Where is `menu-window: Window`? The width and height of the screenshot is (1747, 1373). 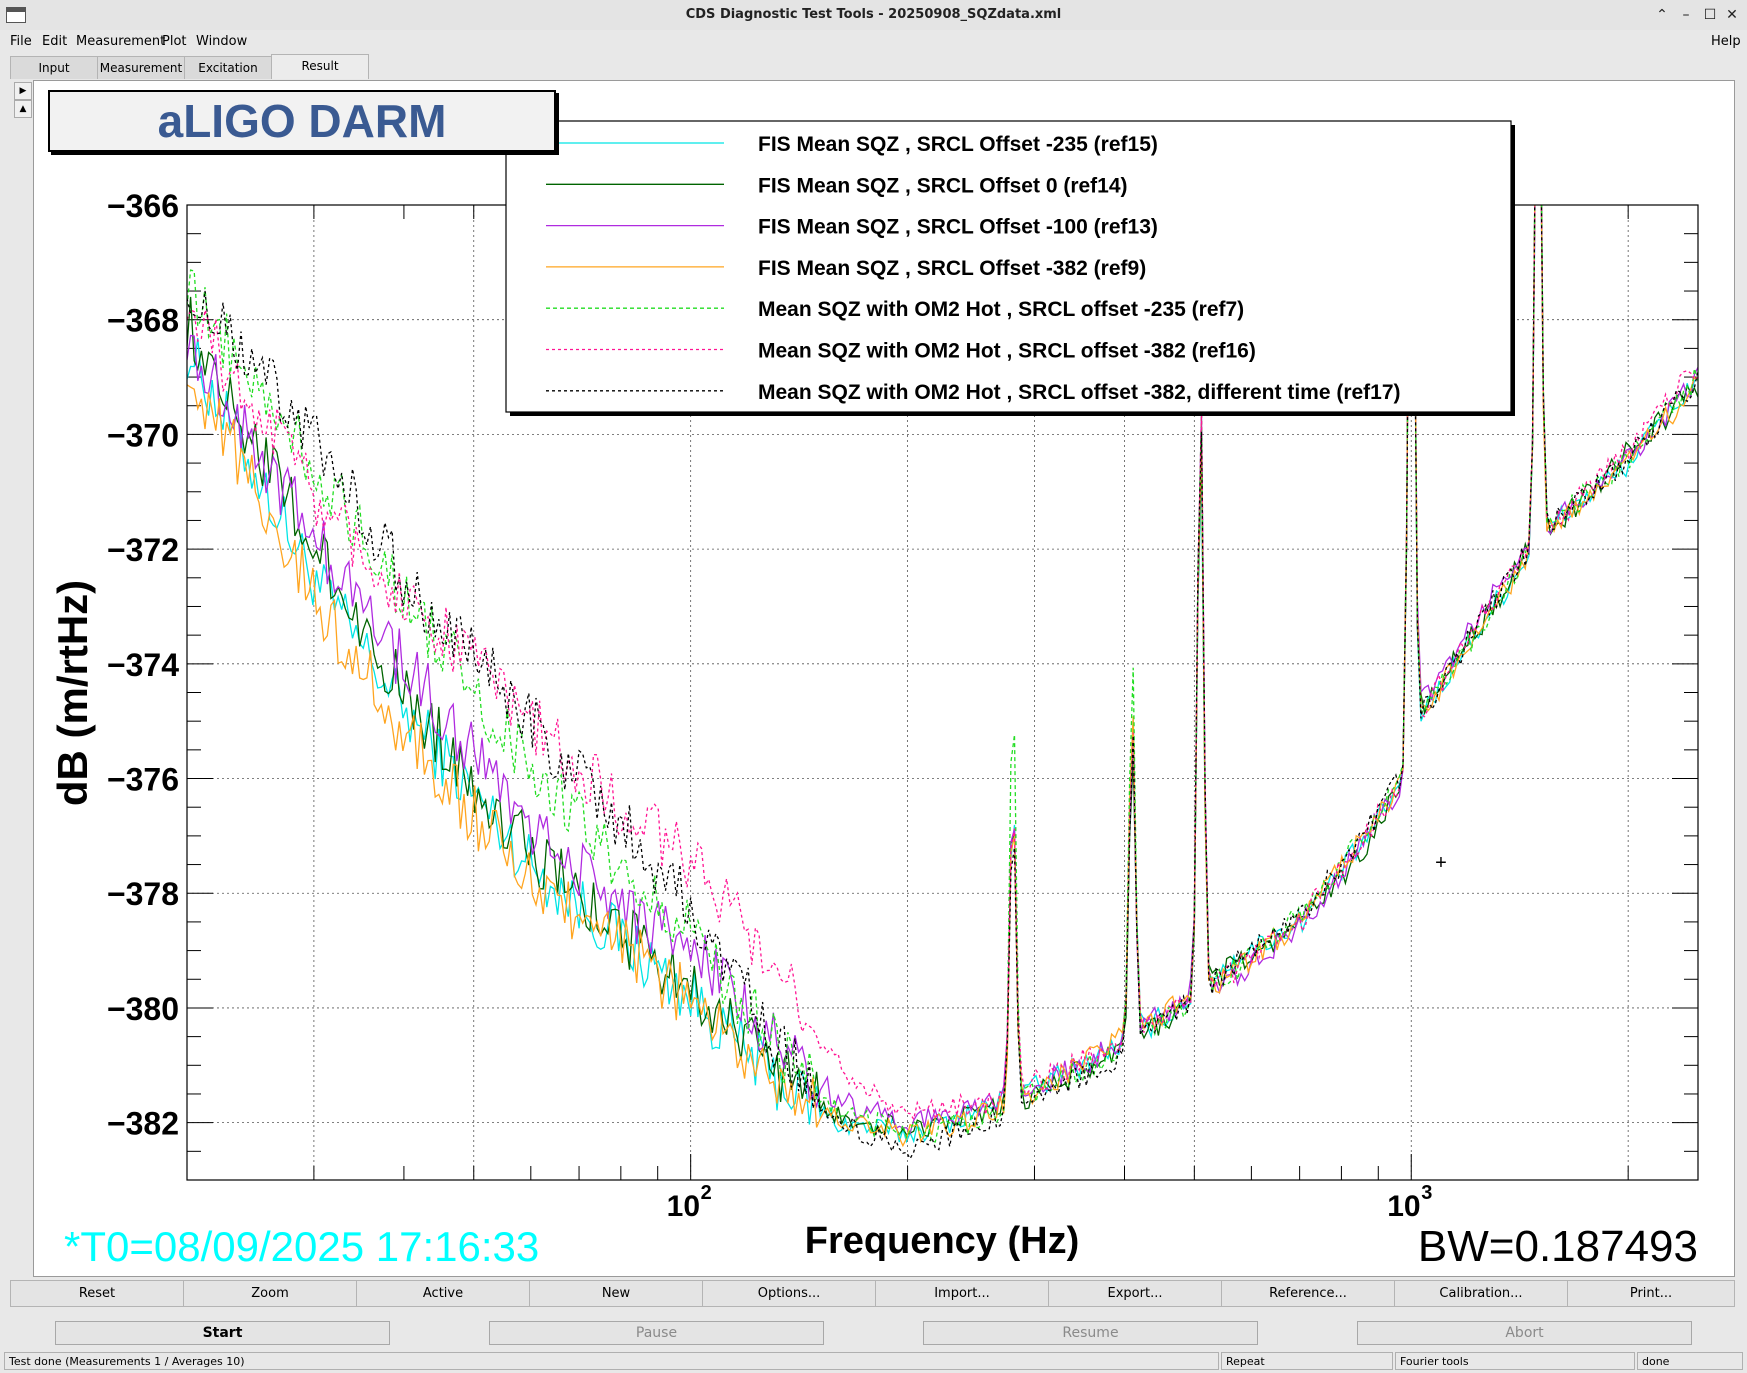 menu-window: Window is located at coordinates (222, 41).